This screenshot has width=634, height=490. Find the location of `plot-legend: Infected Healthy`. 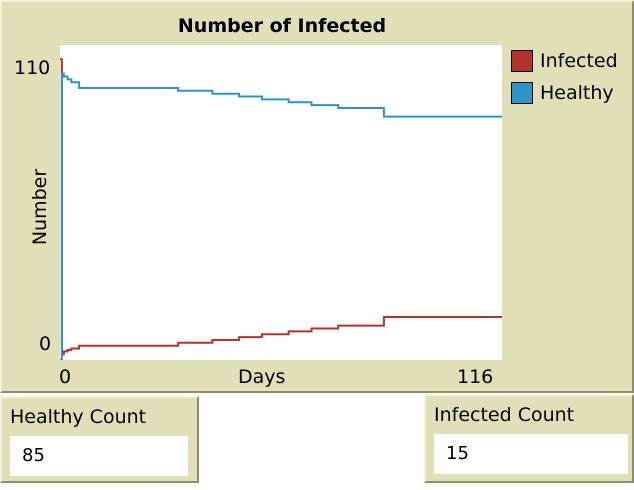

plot-legend: Infected Healthy is located at coordinates (564, 77).